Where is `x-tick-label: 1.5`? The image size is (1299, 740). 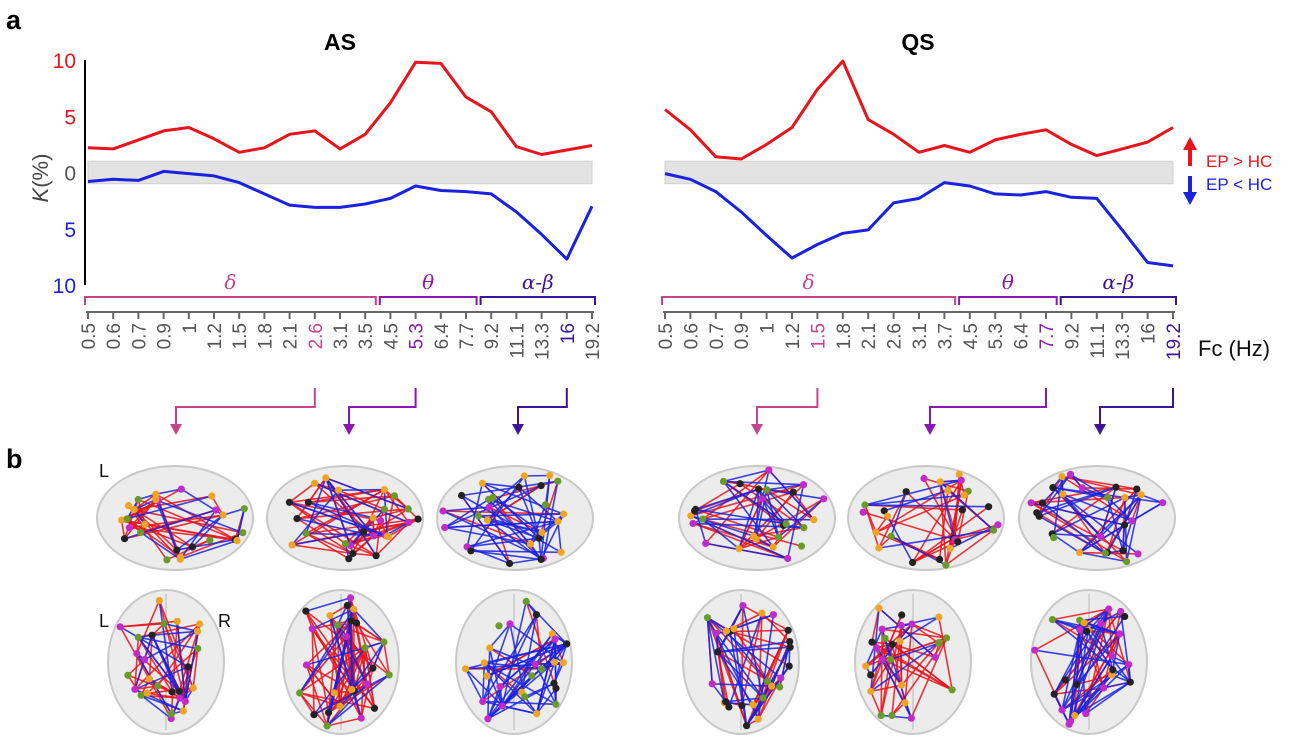 x-tick-label: 1.5 is located at coordinates (240, 336).